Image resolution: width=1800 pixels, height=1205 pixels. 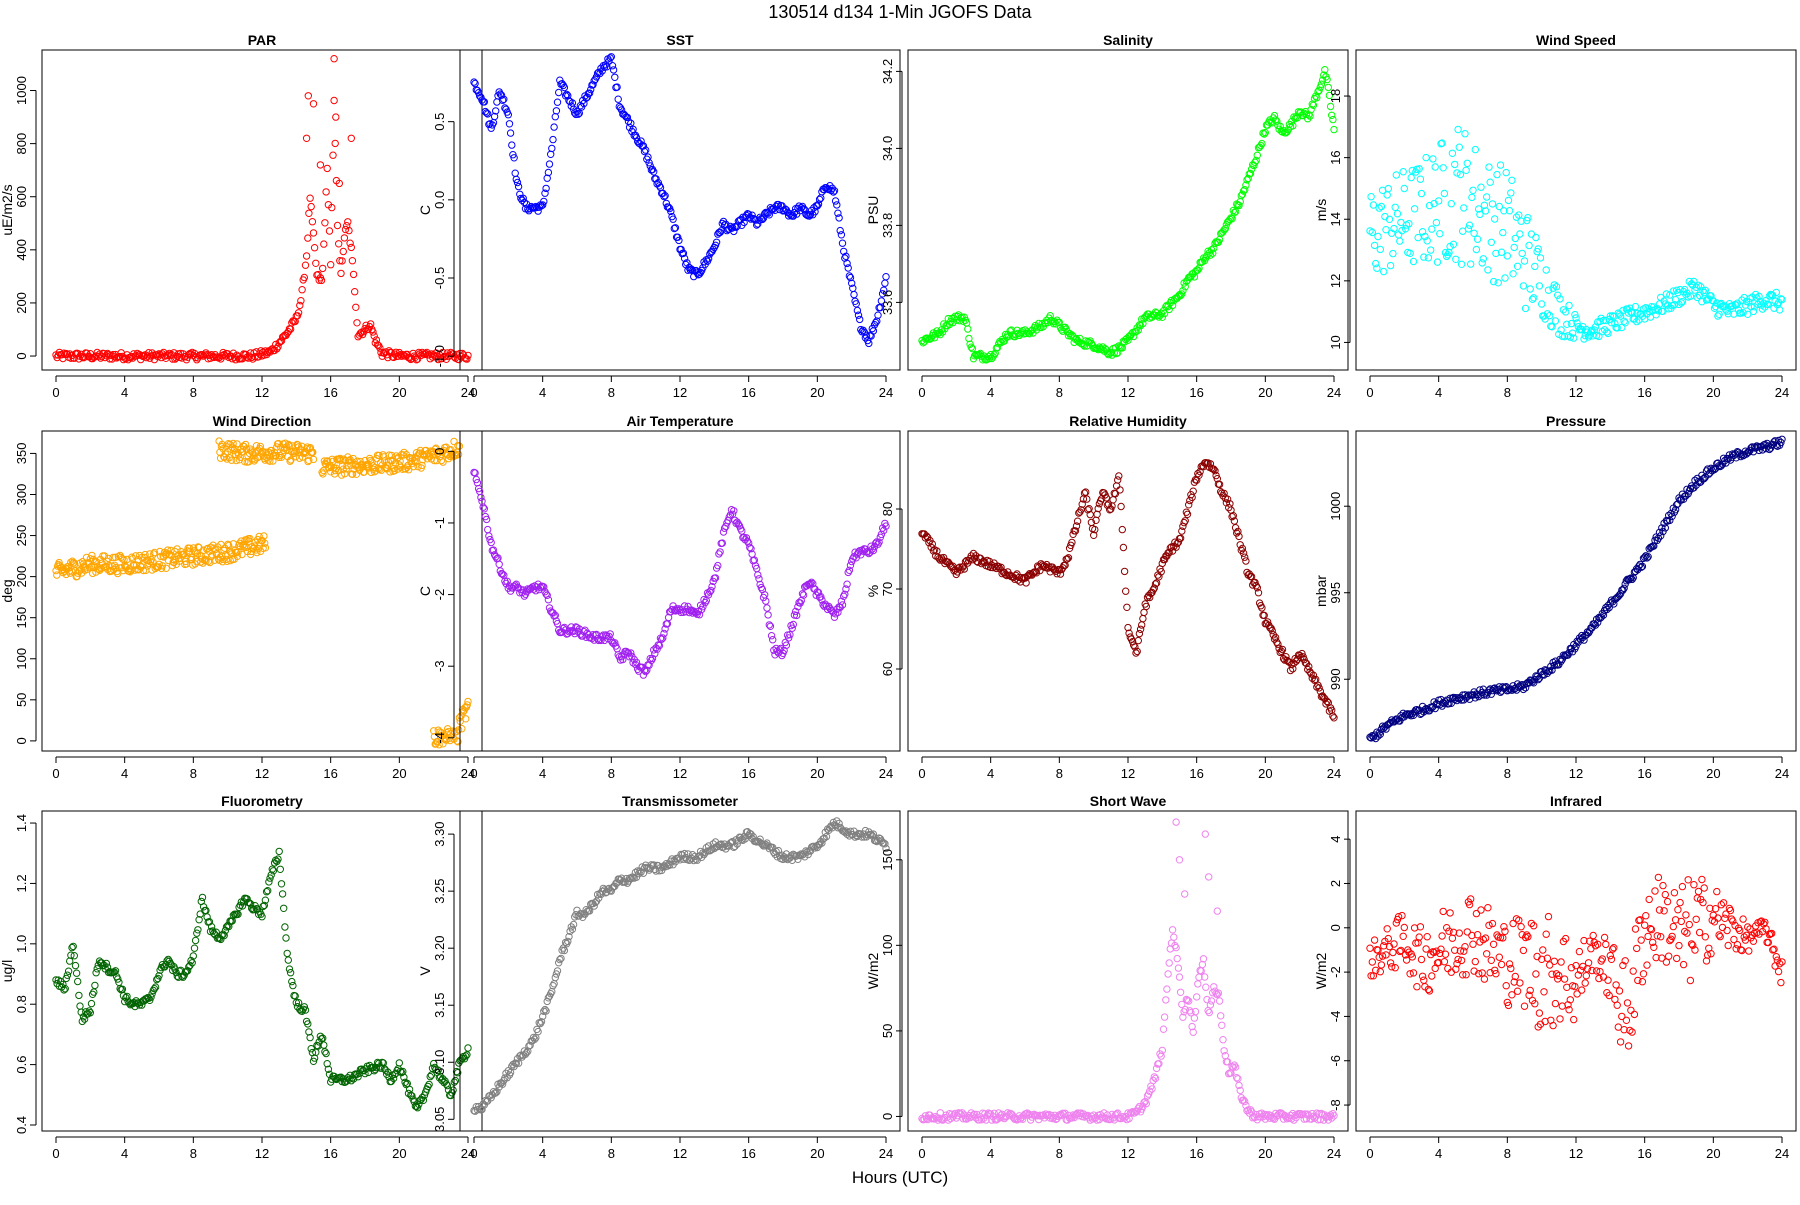 I want to click on y-tick-label: 0.8, so click(x=21, y=1004).